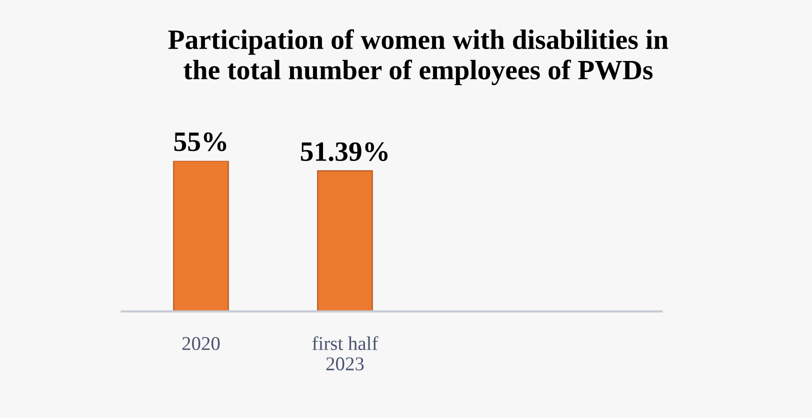 The image size is (812, 418). I want to click on data-label: 55%, so click(200, 142).